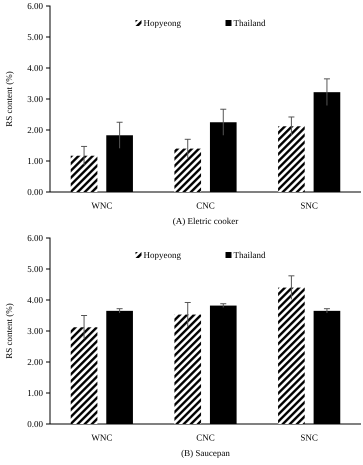 This screenshot has height=465, width=363. I want to click on x-axis-title: (B) Saucepan, so click(205, 453).